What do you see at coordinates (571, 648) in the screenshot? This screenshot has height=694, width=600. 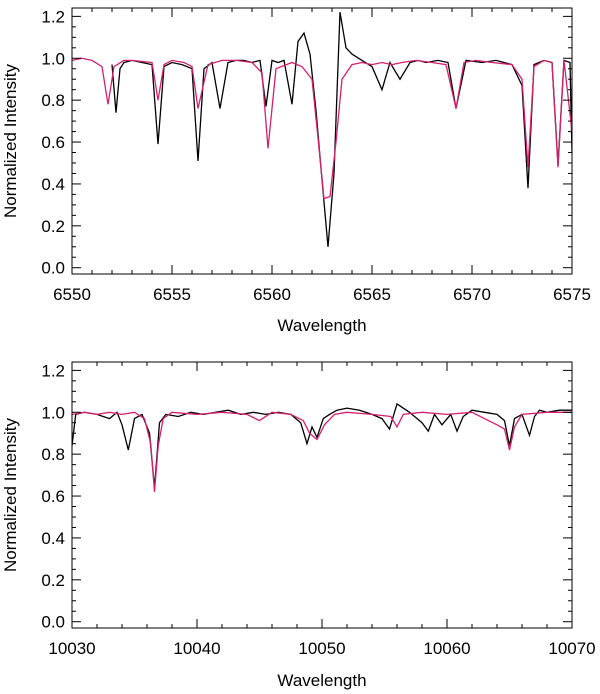 I see `x-tick-label: 10070` at bounding box center [571, 648].